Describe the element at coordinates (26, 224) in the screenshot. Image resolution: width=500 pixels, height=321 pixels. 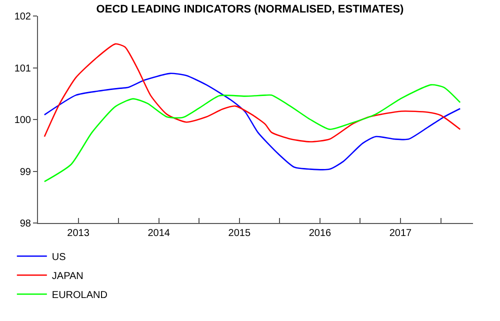
I see `y-tick-label: 98` at that location.